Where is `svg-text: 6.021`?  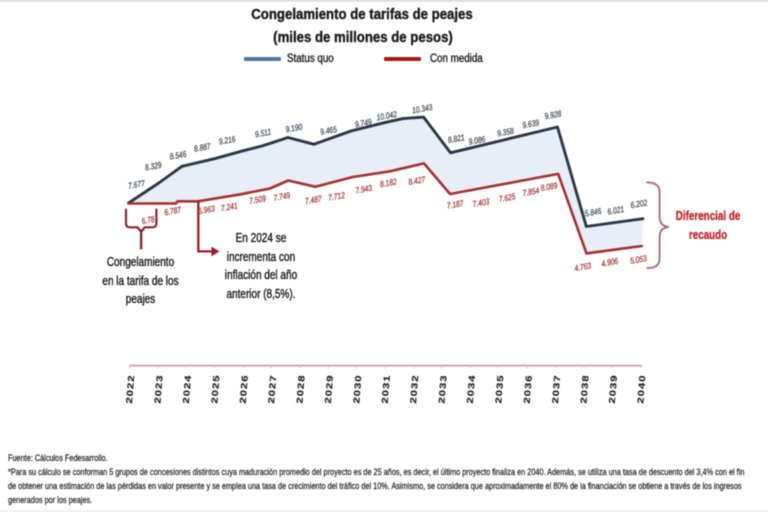
svg-text: 6.021 is located at coordinates (616, 210).